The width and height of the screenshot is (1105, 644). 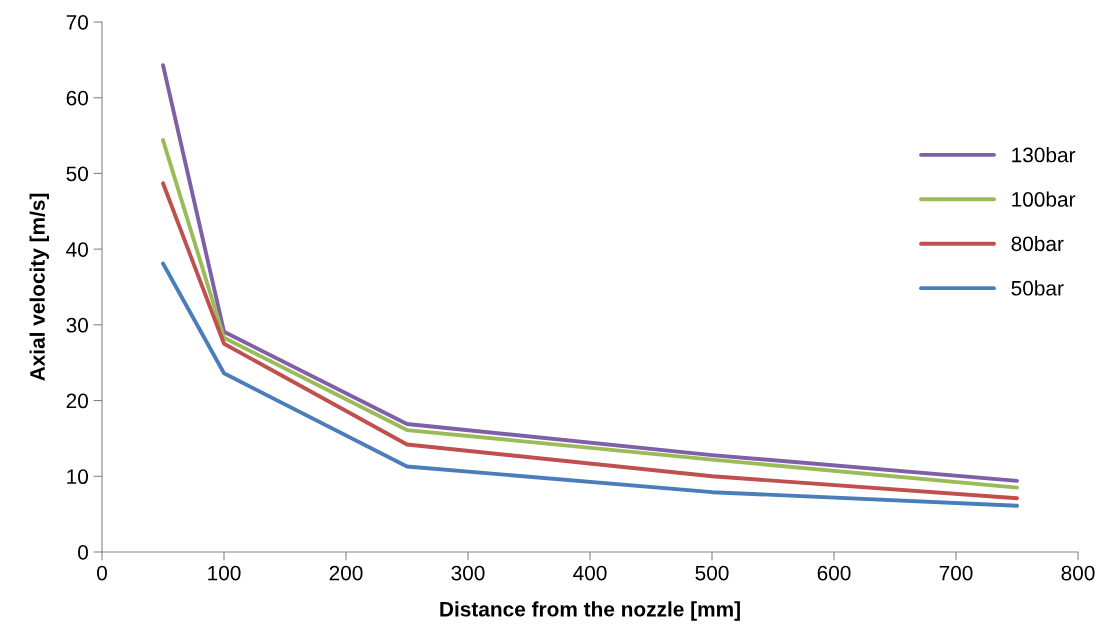 I want to click on x-tick-label: 0, so click(x=102, y=573).